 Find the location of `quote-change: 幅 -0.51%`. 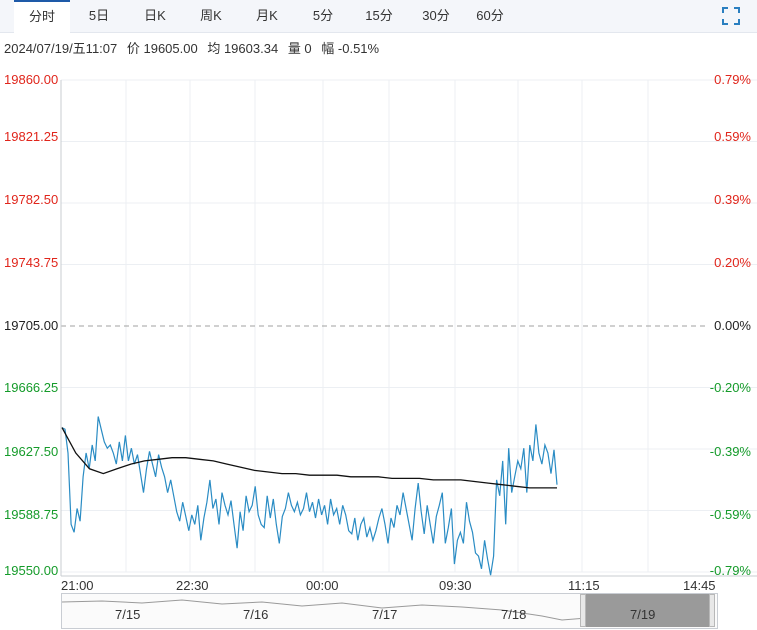

quote-change: 幅 -0.51% is located at coordinates (350, 48).